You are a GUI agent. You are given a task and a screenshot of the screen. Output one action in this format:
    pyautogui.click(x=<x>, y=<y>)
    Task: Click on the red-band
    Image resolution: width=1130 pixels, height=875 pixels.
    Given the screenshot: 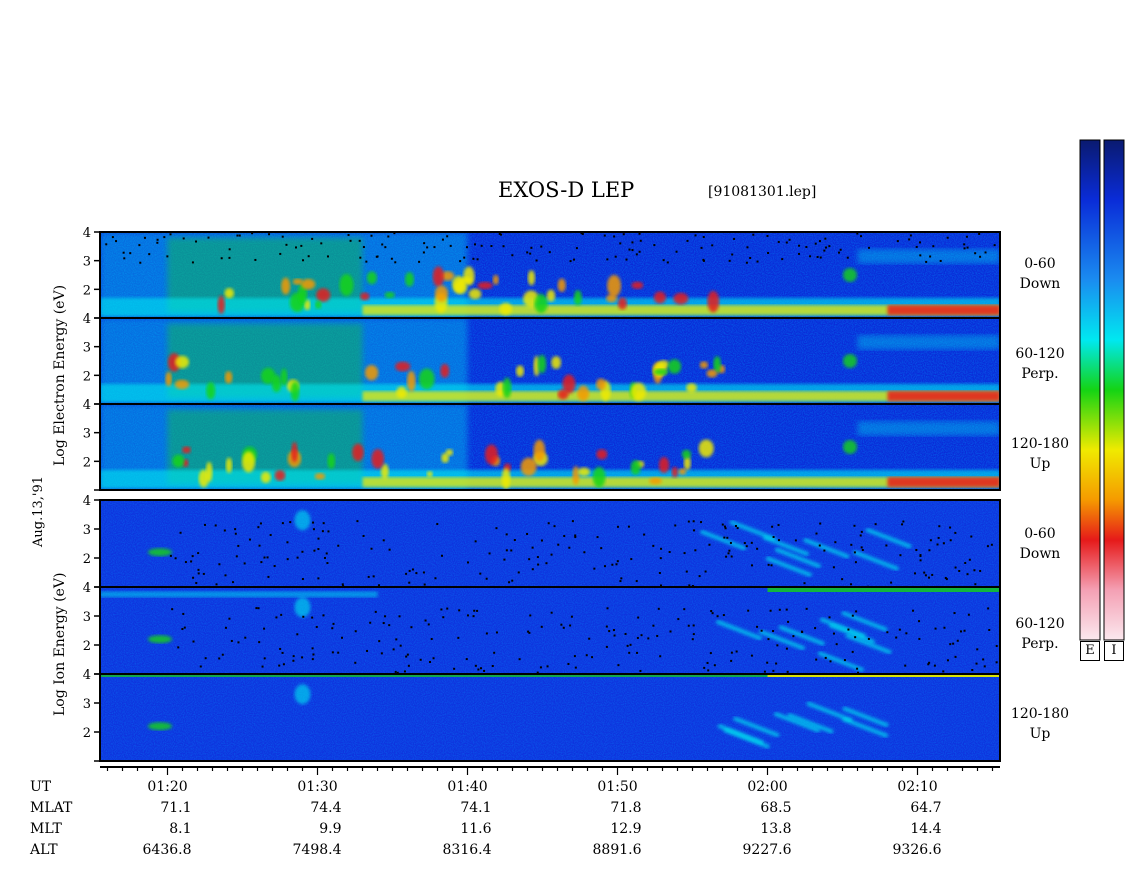 What is the action you would take?
    pyautogui.click(x=943, y=482)
    